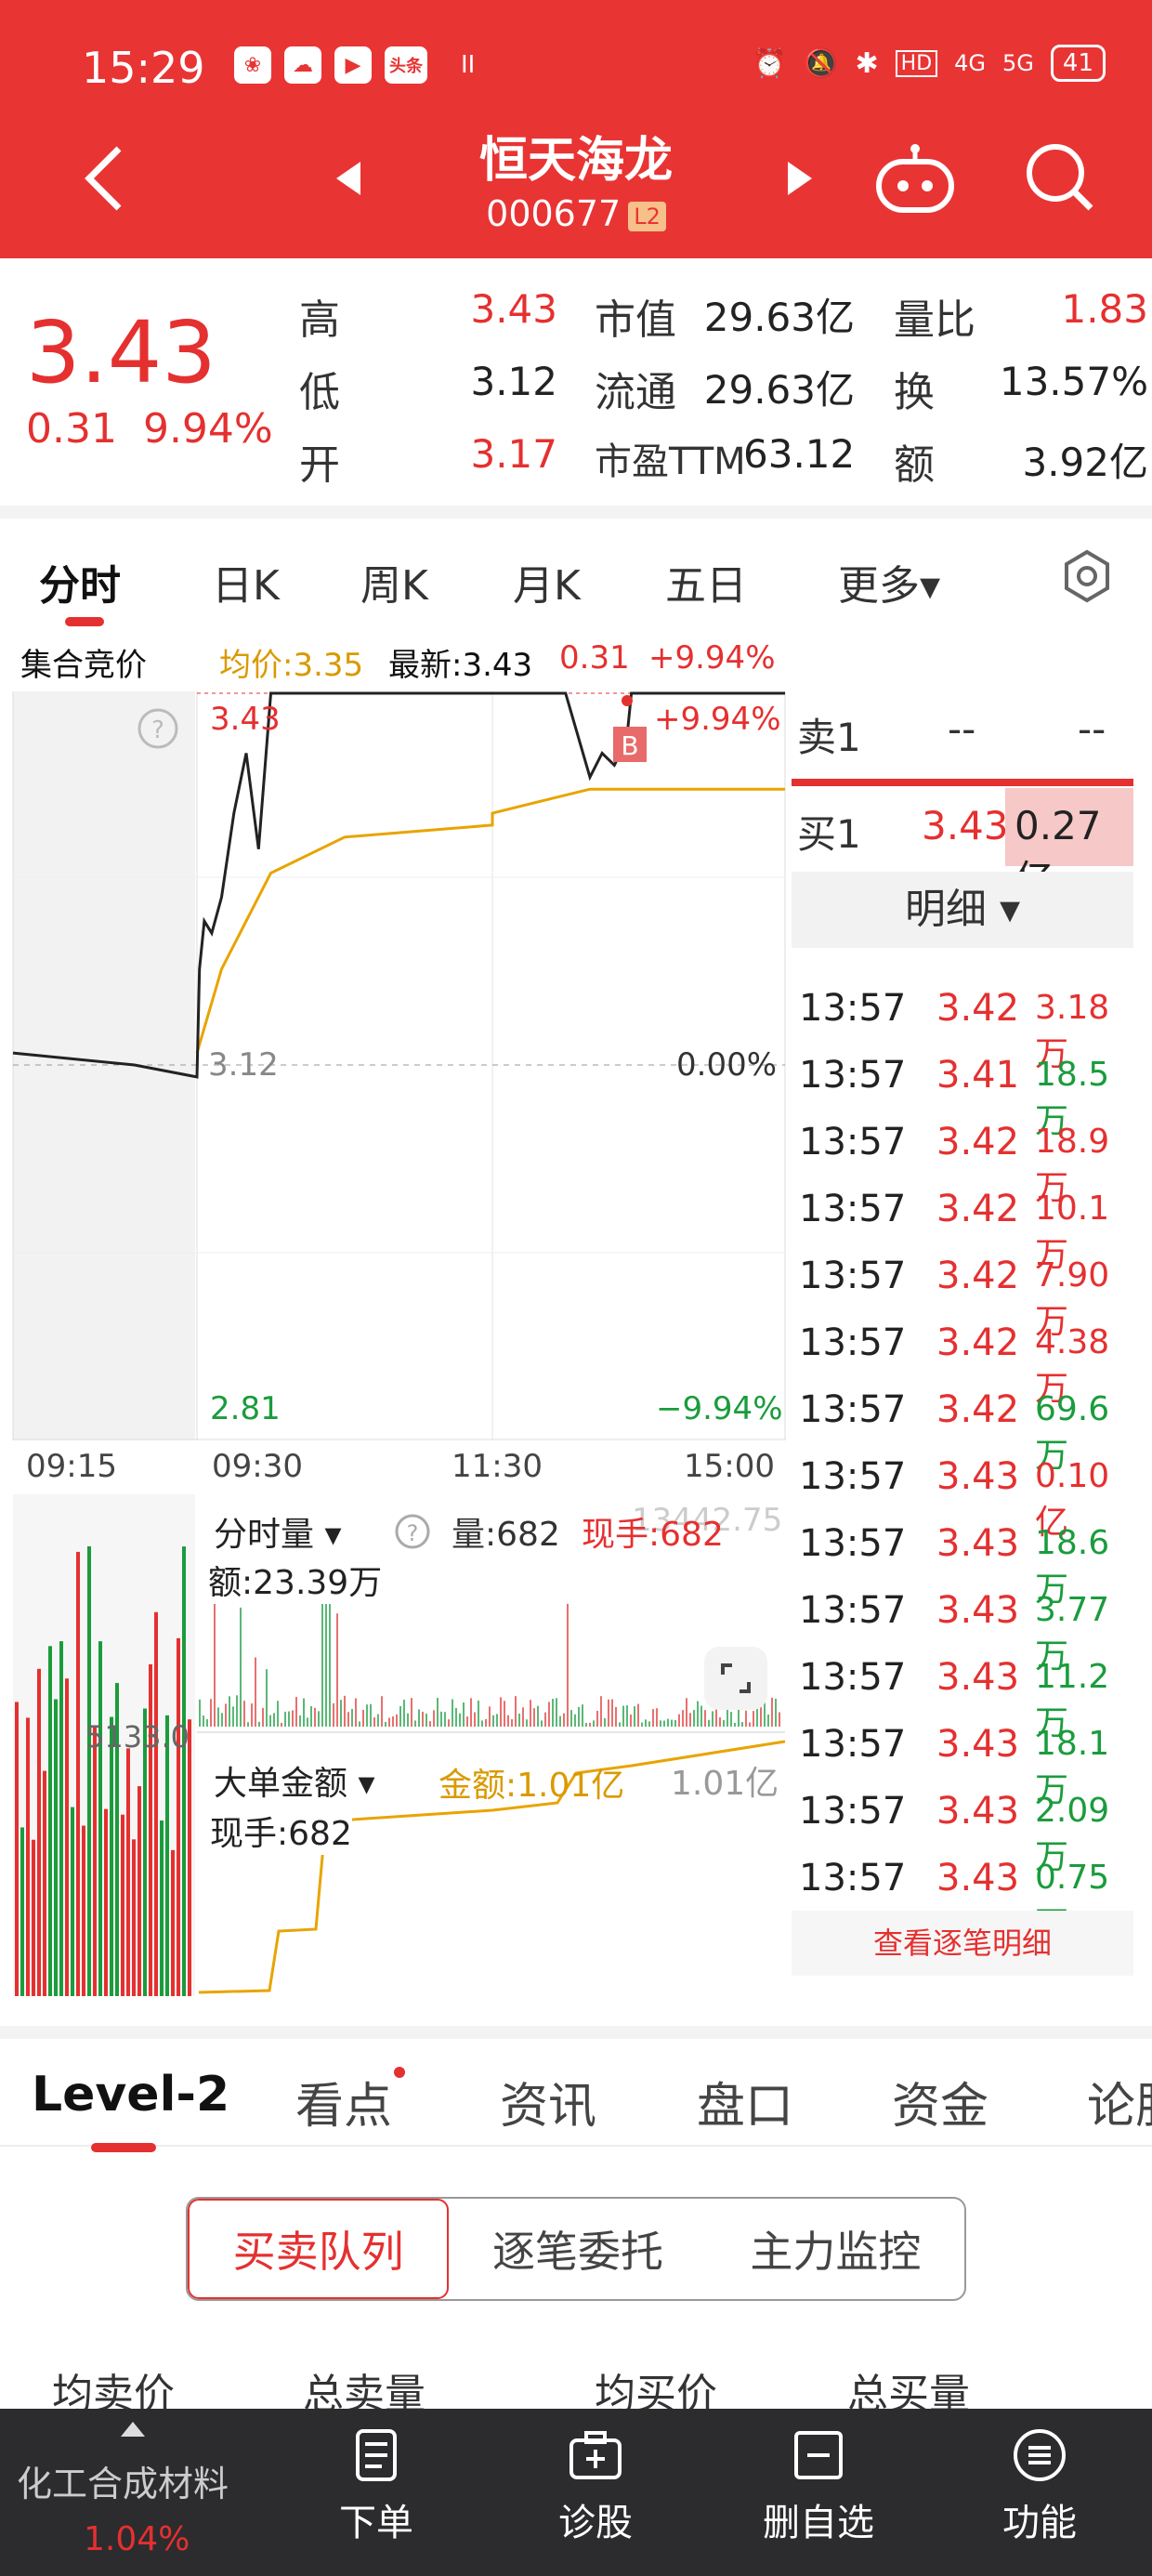 Image resolution: width=1152 pixels, height=2576 pixels. What do you see at coordinates (966, 1895) in the screenshot?
I see `trade-row: 13:573.430.75万` at bounding box center [966, 1895].